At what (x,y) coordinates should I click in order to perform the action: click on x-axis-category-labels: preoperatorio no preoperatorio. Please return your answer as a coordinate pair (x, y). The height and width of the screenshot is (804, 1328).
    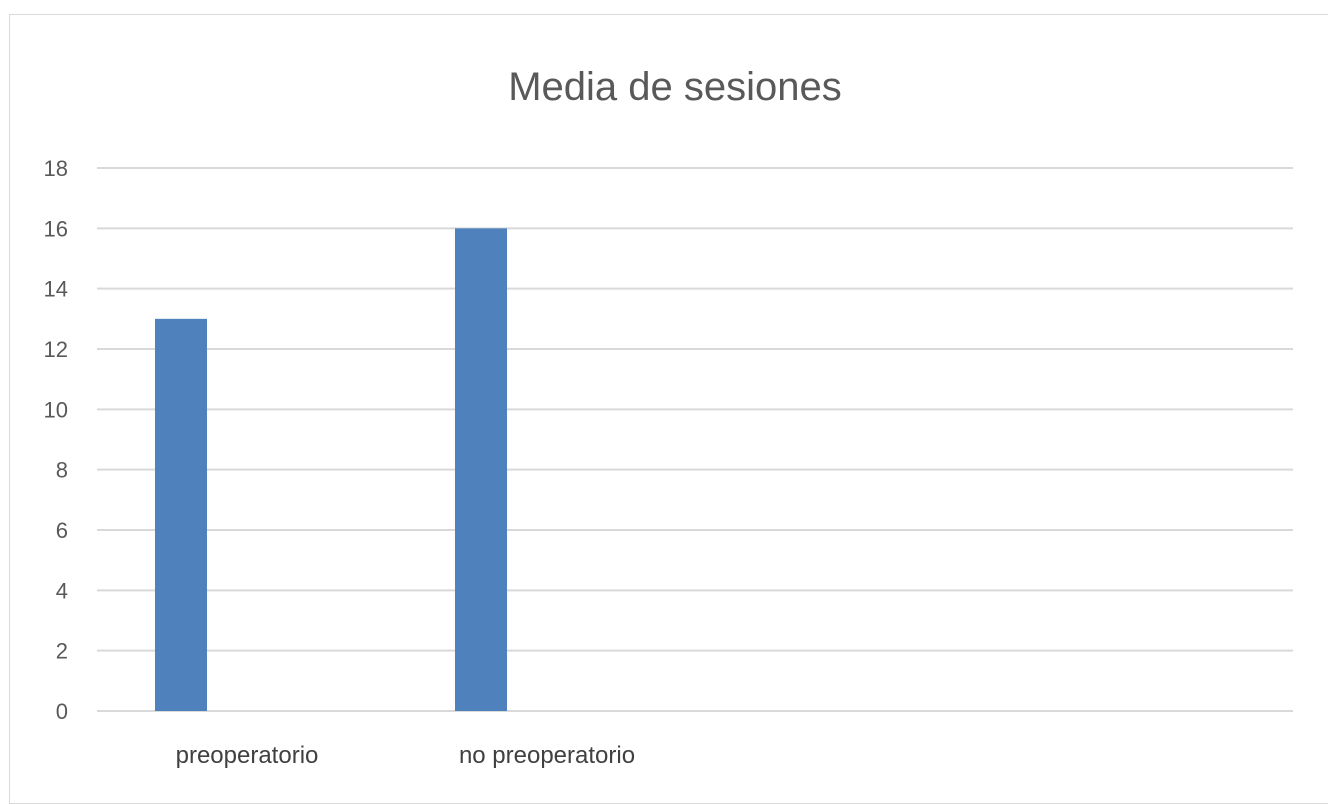
    Looking at the image, I should click on (405, 755).